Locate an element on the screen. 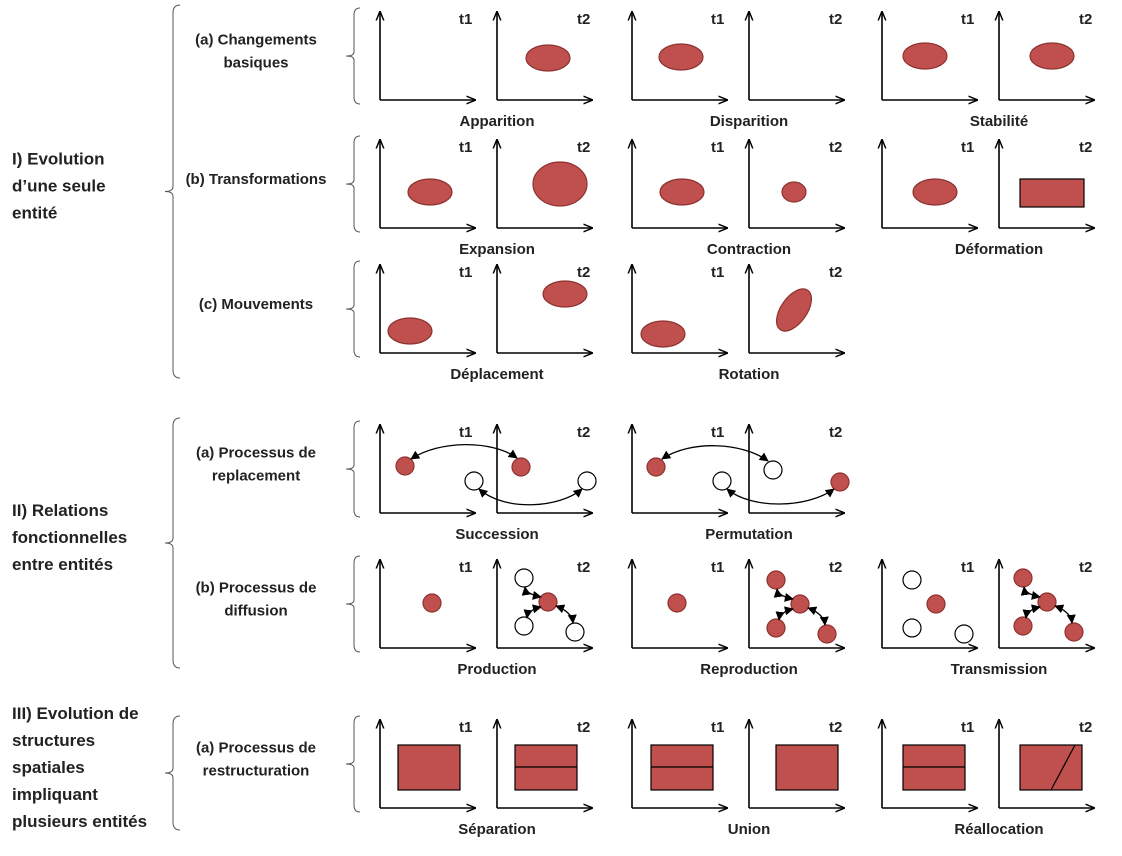 The width and height of the screenshot is (1122, 856). caption: Contraction is located at coordinates (749, 249).